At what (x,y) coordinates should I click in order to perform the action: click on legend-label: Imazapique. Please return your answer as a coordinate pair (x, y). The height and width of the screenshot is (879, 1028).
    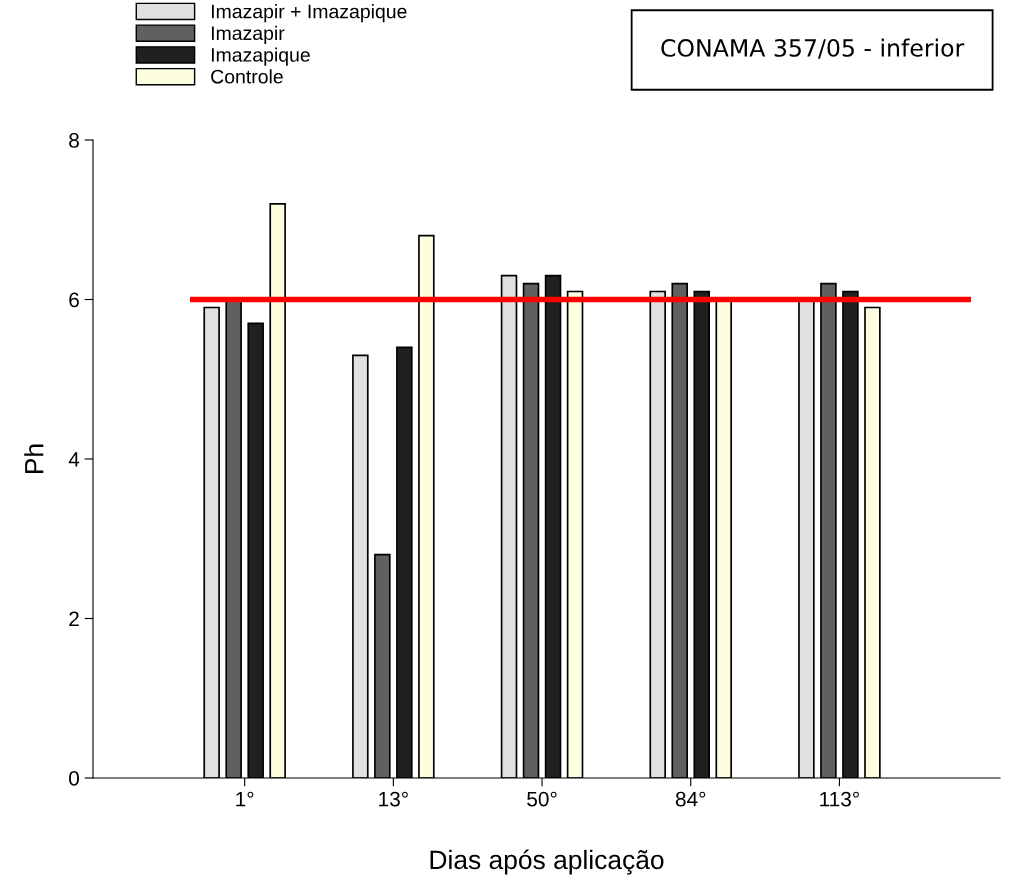
    Looking at the image, I should click on (260, 56).